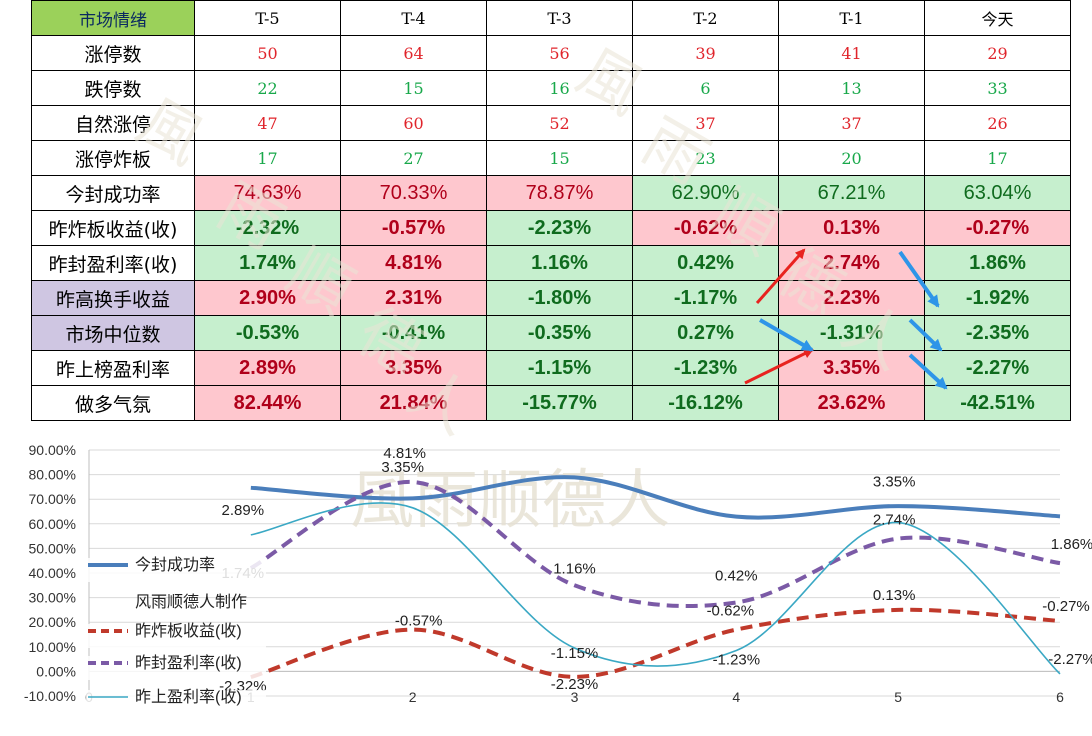  I want to click on y-tick-label: 70.00%, so click(52, 499).